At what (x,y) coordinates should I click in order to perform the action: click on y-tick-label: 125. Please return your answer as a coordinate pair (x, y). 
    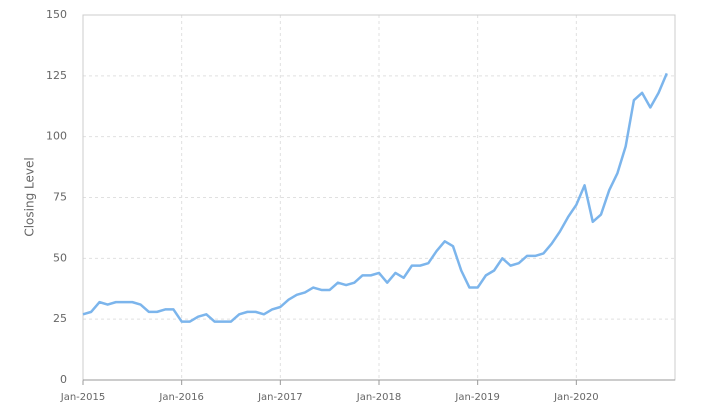
    Looking at the image, I should click on (56, 75).